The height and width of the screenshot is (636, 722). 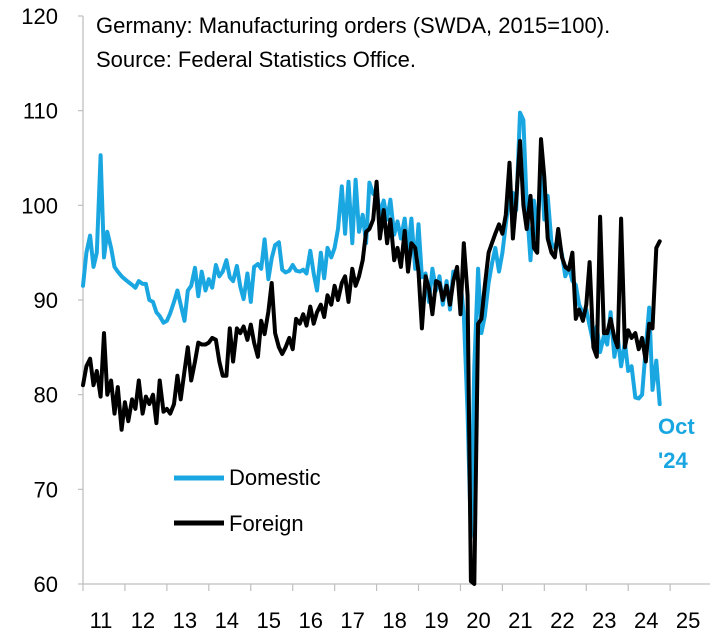 What do you see at coordinates (143, 620) in the screenshot?
I see `x-tick-label: 12` at bounding box center [143, 620].